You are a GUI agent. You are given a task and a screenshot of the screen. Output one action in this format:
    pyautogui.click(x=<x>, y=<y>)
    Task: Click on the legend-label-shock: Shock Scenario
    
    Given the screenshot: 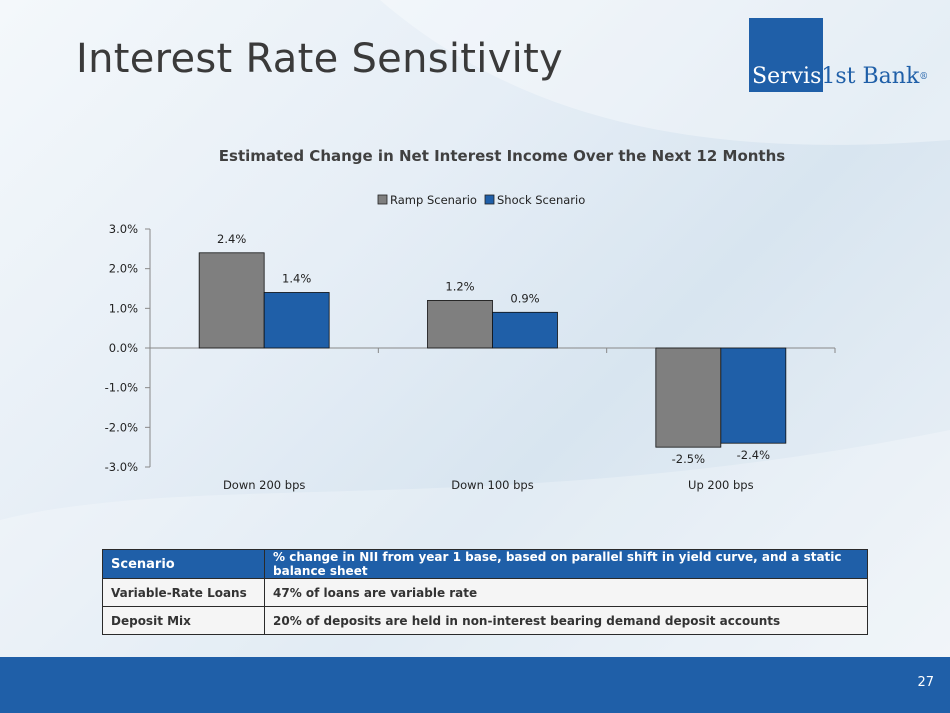 What is the action you would take?
    pyautogui.click(x=541, y=200)
    